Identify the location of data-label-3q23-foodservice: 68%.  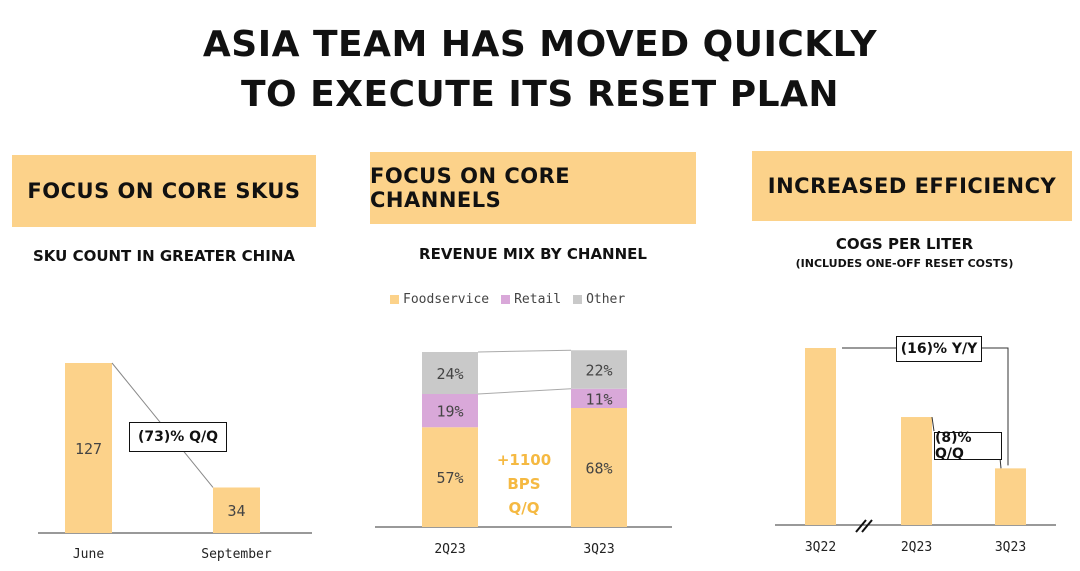
(598, 469).